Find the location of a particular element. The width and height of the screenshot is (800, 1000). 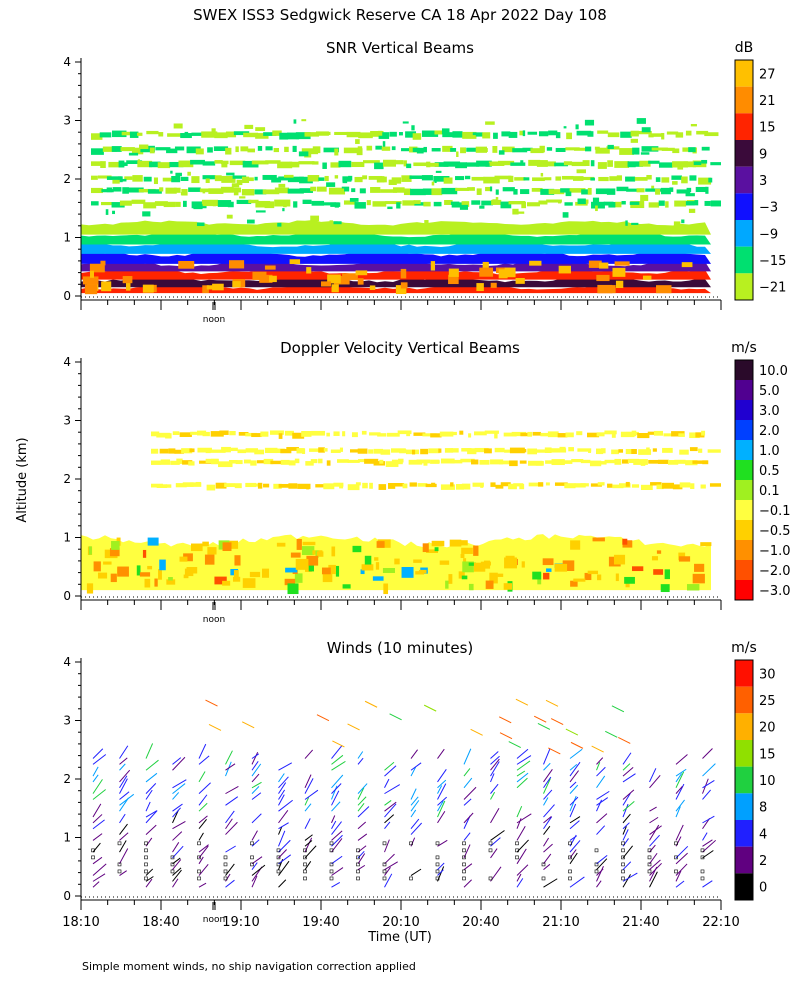

x-axis-label: Time (UT) is located at coordinates (399, 937).